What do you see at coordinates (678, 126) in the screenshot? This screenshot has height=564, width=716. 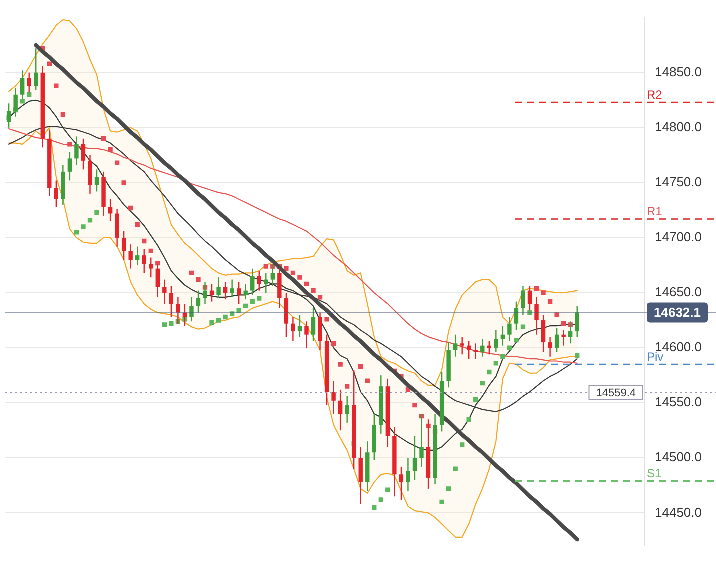 I see `y-tick-label: 14800.0` at bounding box center [678, 126].